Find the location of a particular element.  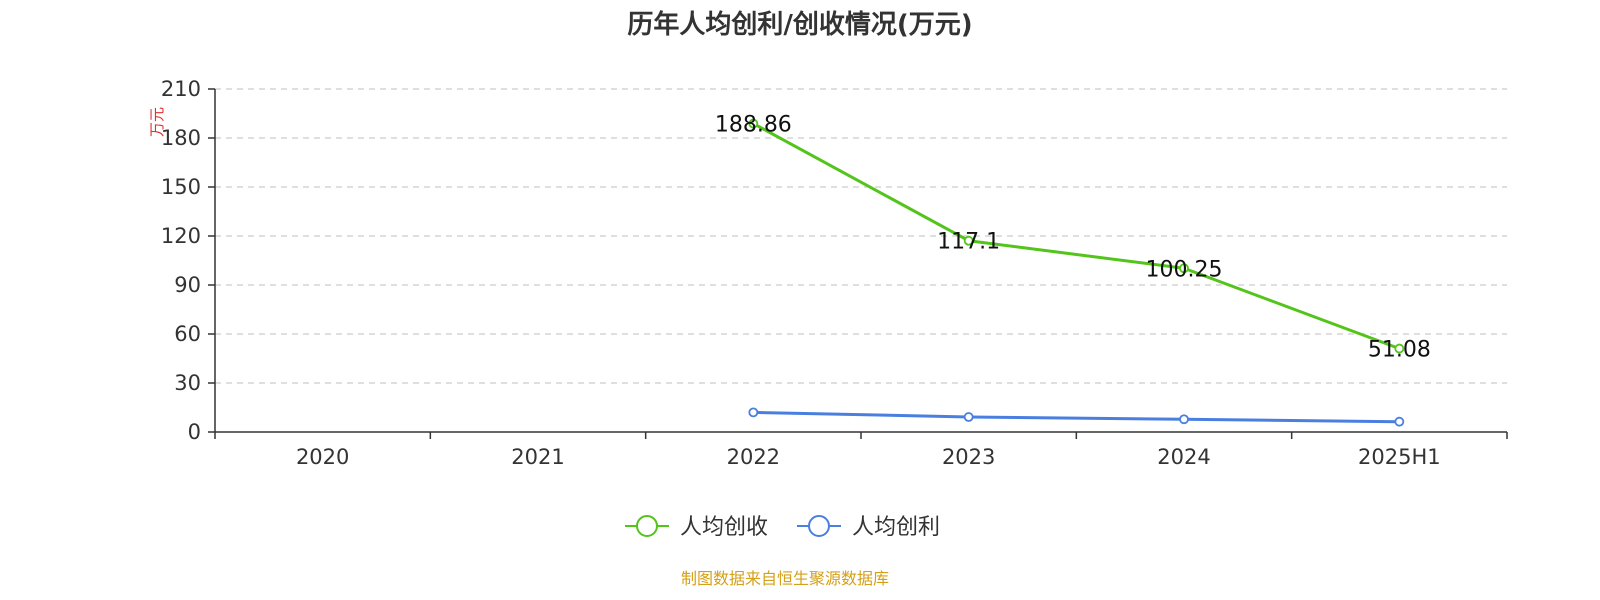

legend-label: 人均创利 is located at coordinates (896, 527).